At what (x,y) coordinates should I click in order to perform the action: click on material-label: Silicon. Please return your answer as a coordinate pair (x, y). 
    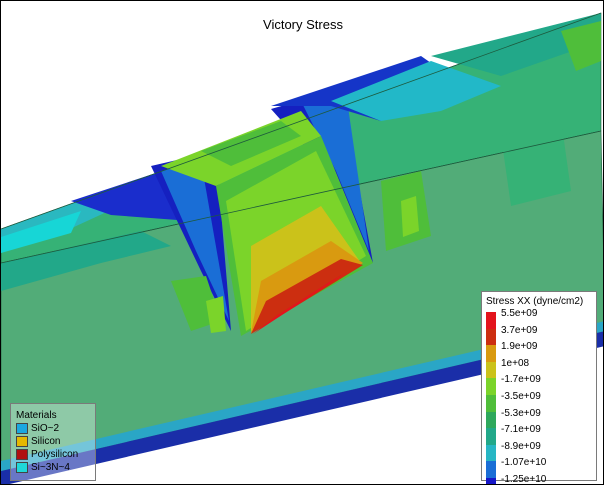
    Looking at the image, I should click on (46, 441).